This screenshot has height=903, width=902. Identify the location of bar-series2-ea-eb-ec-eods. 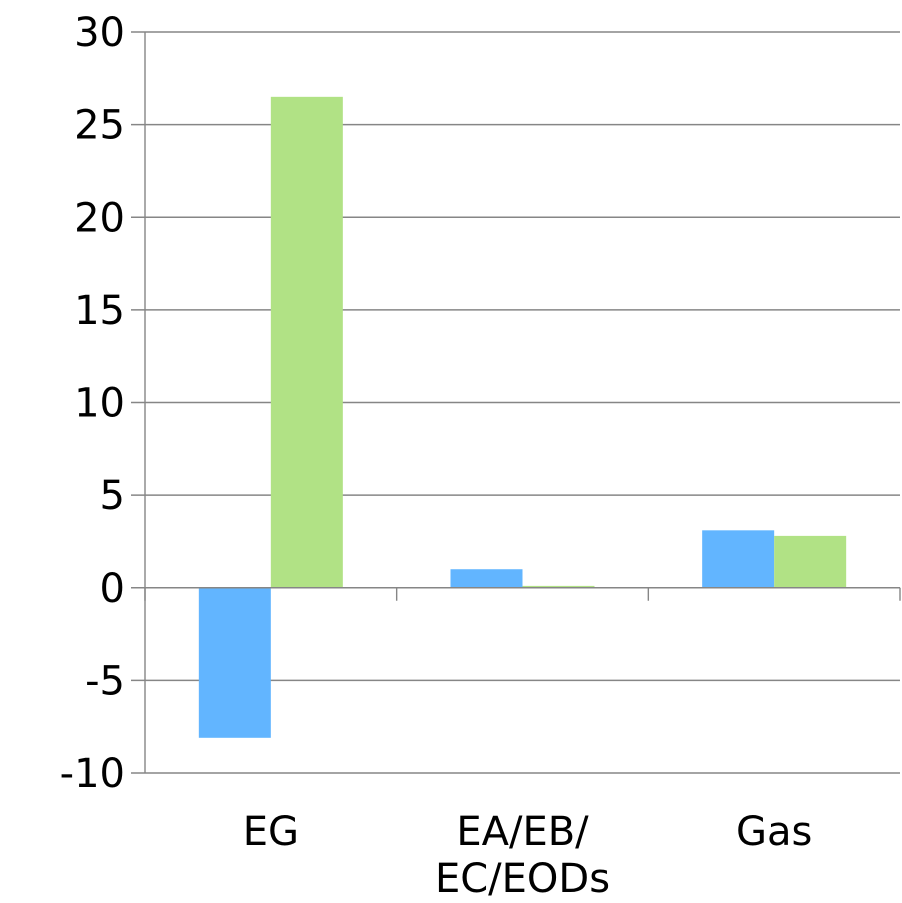
(558, 586).